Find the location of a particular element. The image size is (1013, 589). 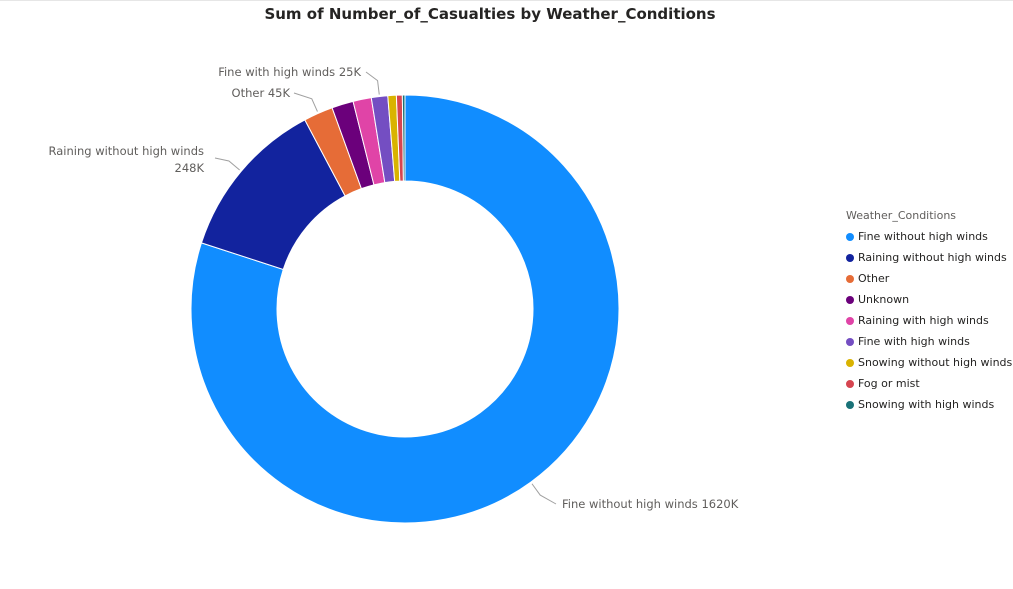

legend-item-raining-with-high-winds: Raining with high winds is located at coordinates (928, 320).